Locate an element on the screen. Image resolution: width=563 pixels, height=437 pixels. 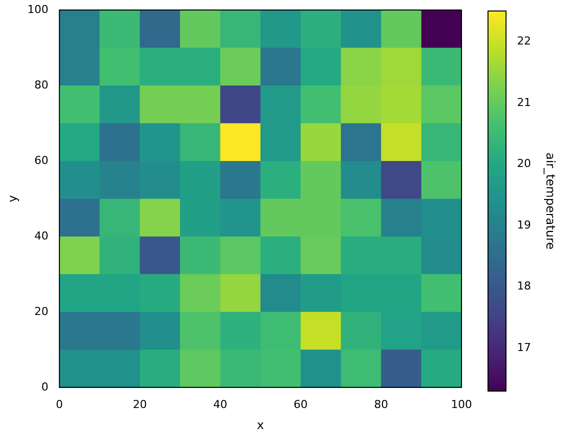
y-tick-label: 60 is located at coordinates (41, 160).